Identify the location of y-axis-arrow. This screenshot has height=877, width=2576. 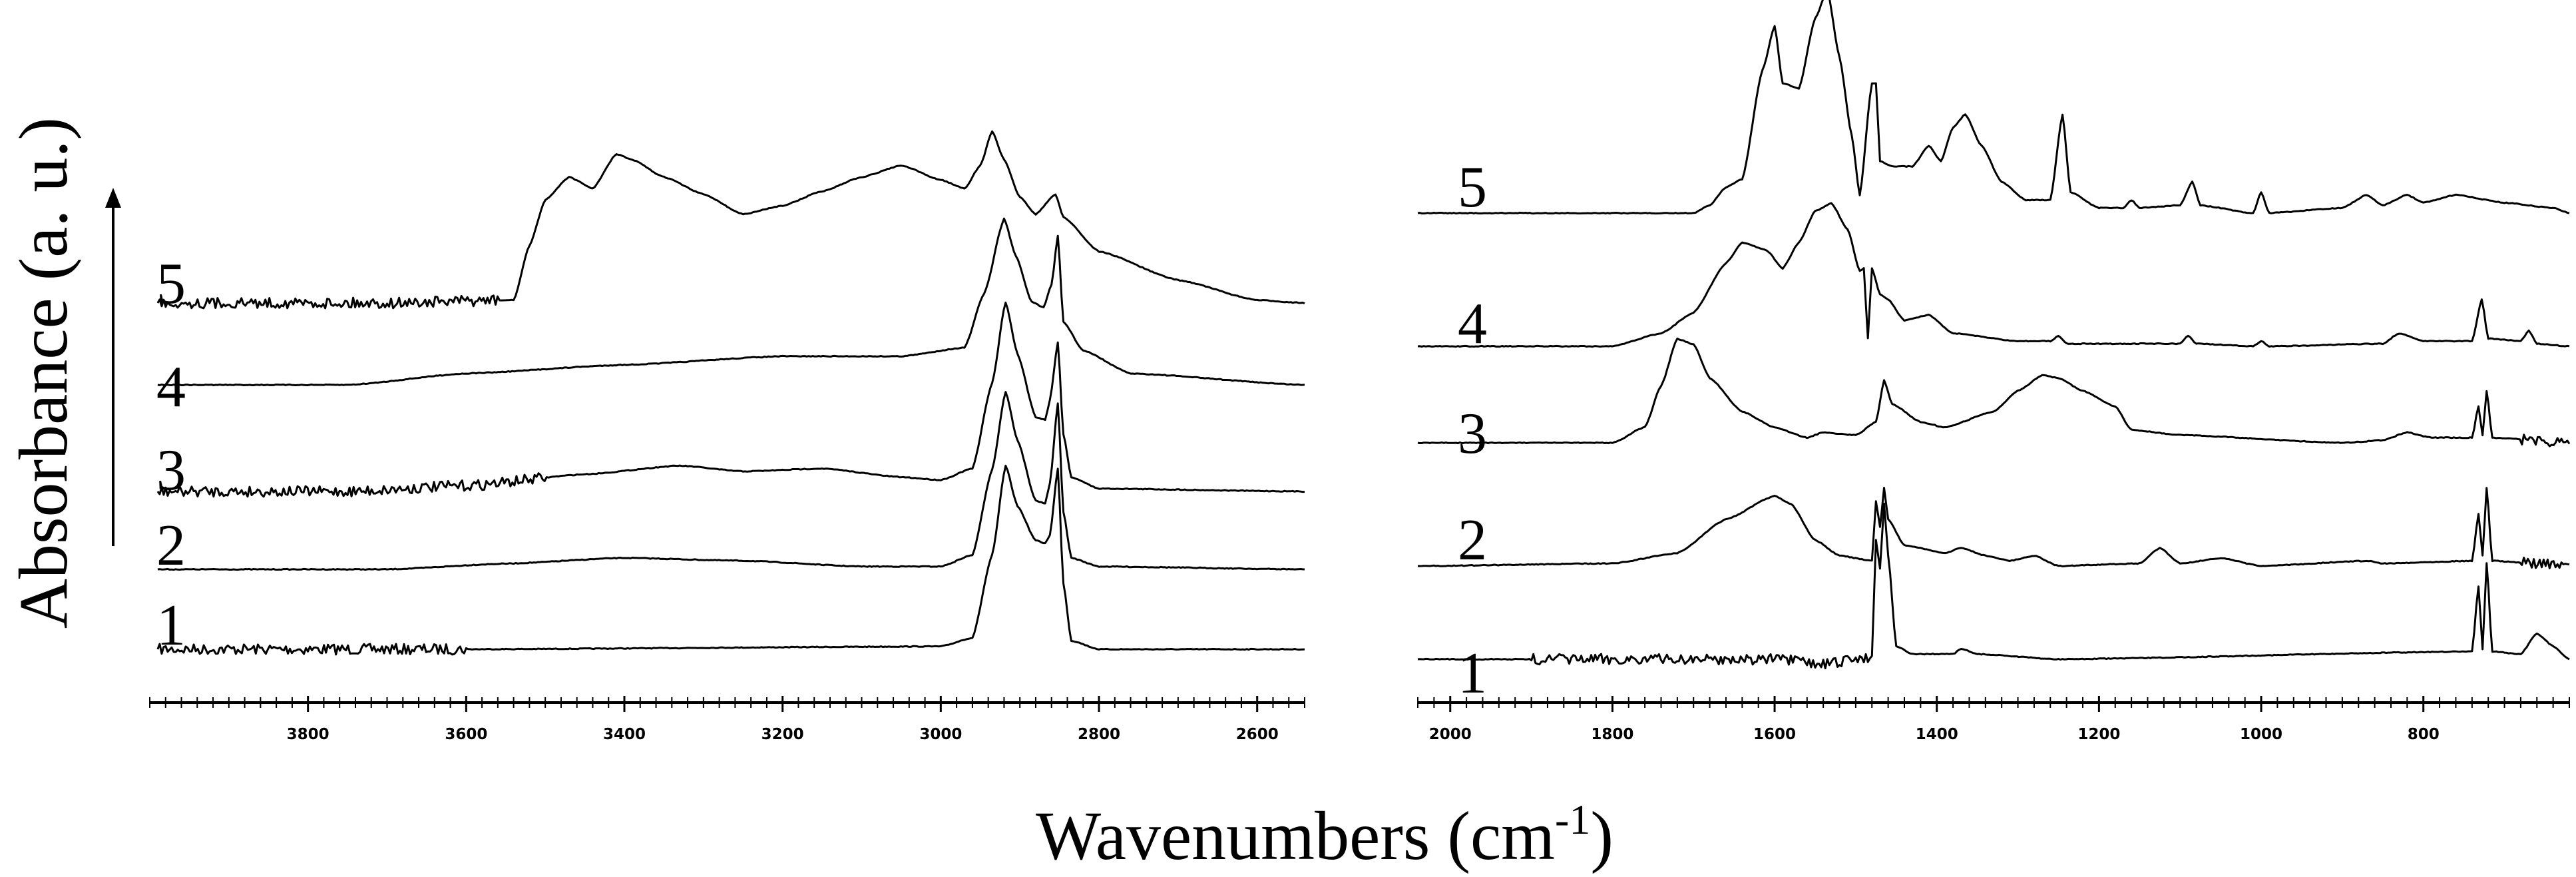
(113, 367).